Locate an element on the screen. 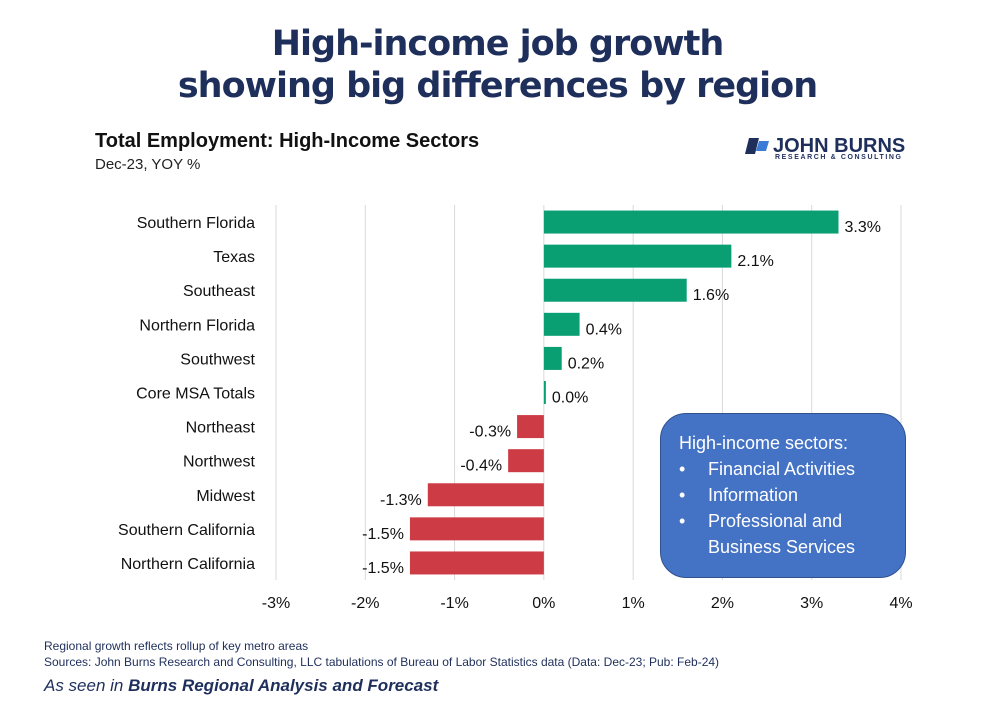 The width and height of the screenshot is (995, 720). logo-tagline: RESEARCH & CONSULTING is located at coordinates (839, 157).